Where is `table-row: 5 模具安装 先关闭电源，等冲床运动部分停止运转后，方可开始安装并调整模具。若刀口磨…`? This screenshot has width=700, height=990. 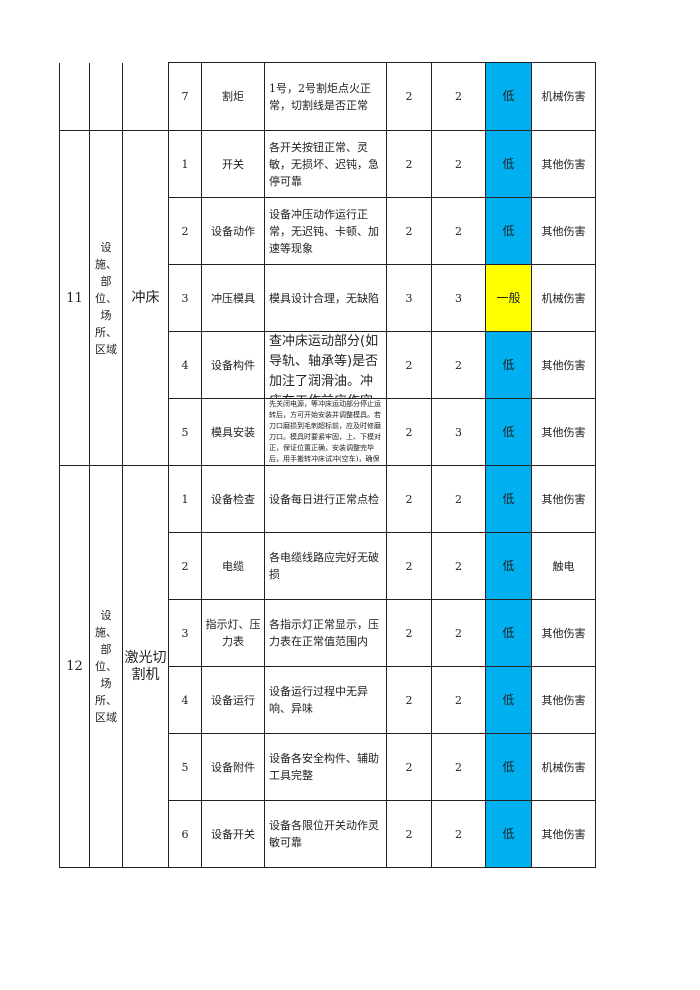
table-row: 5 模具安装 先关闭电源，等冲床运动部分停止运转后，方可开始安装并调整模具。若刀口磨… is located at coordinates (328, 432).